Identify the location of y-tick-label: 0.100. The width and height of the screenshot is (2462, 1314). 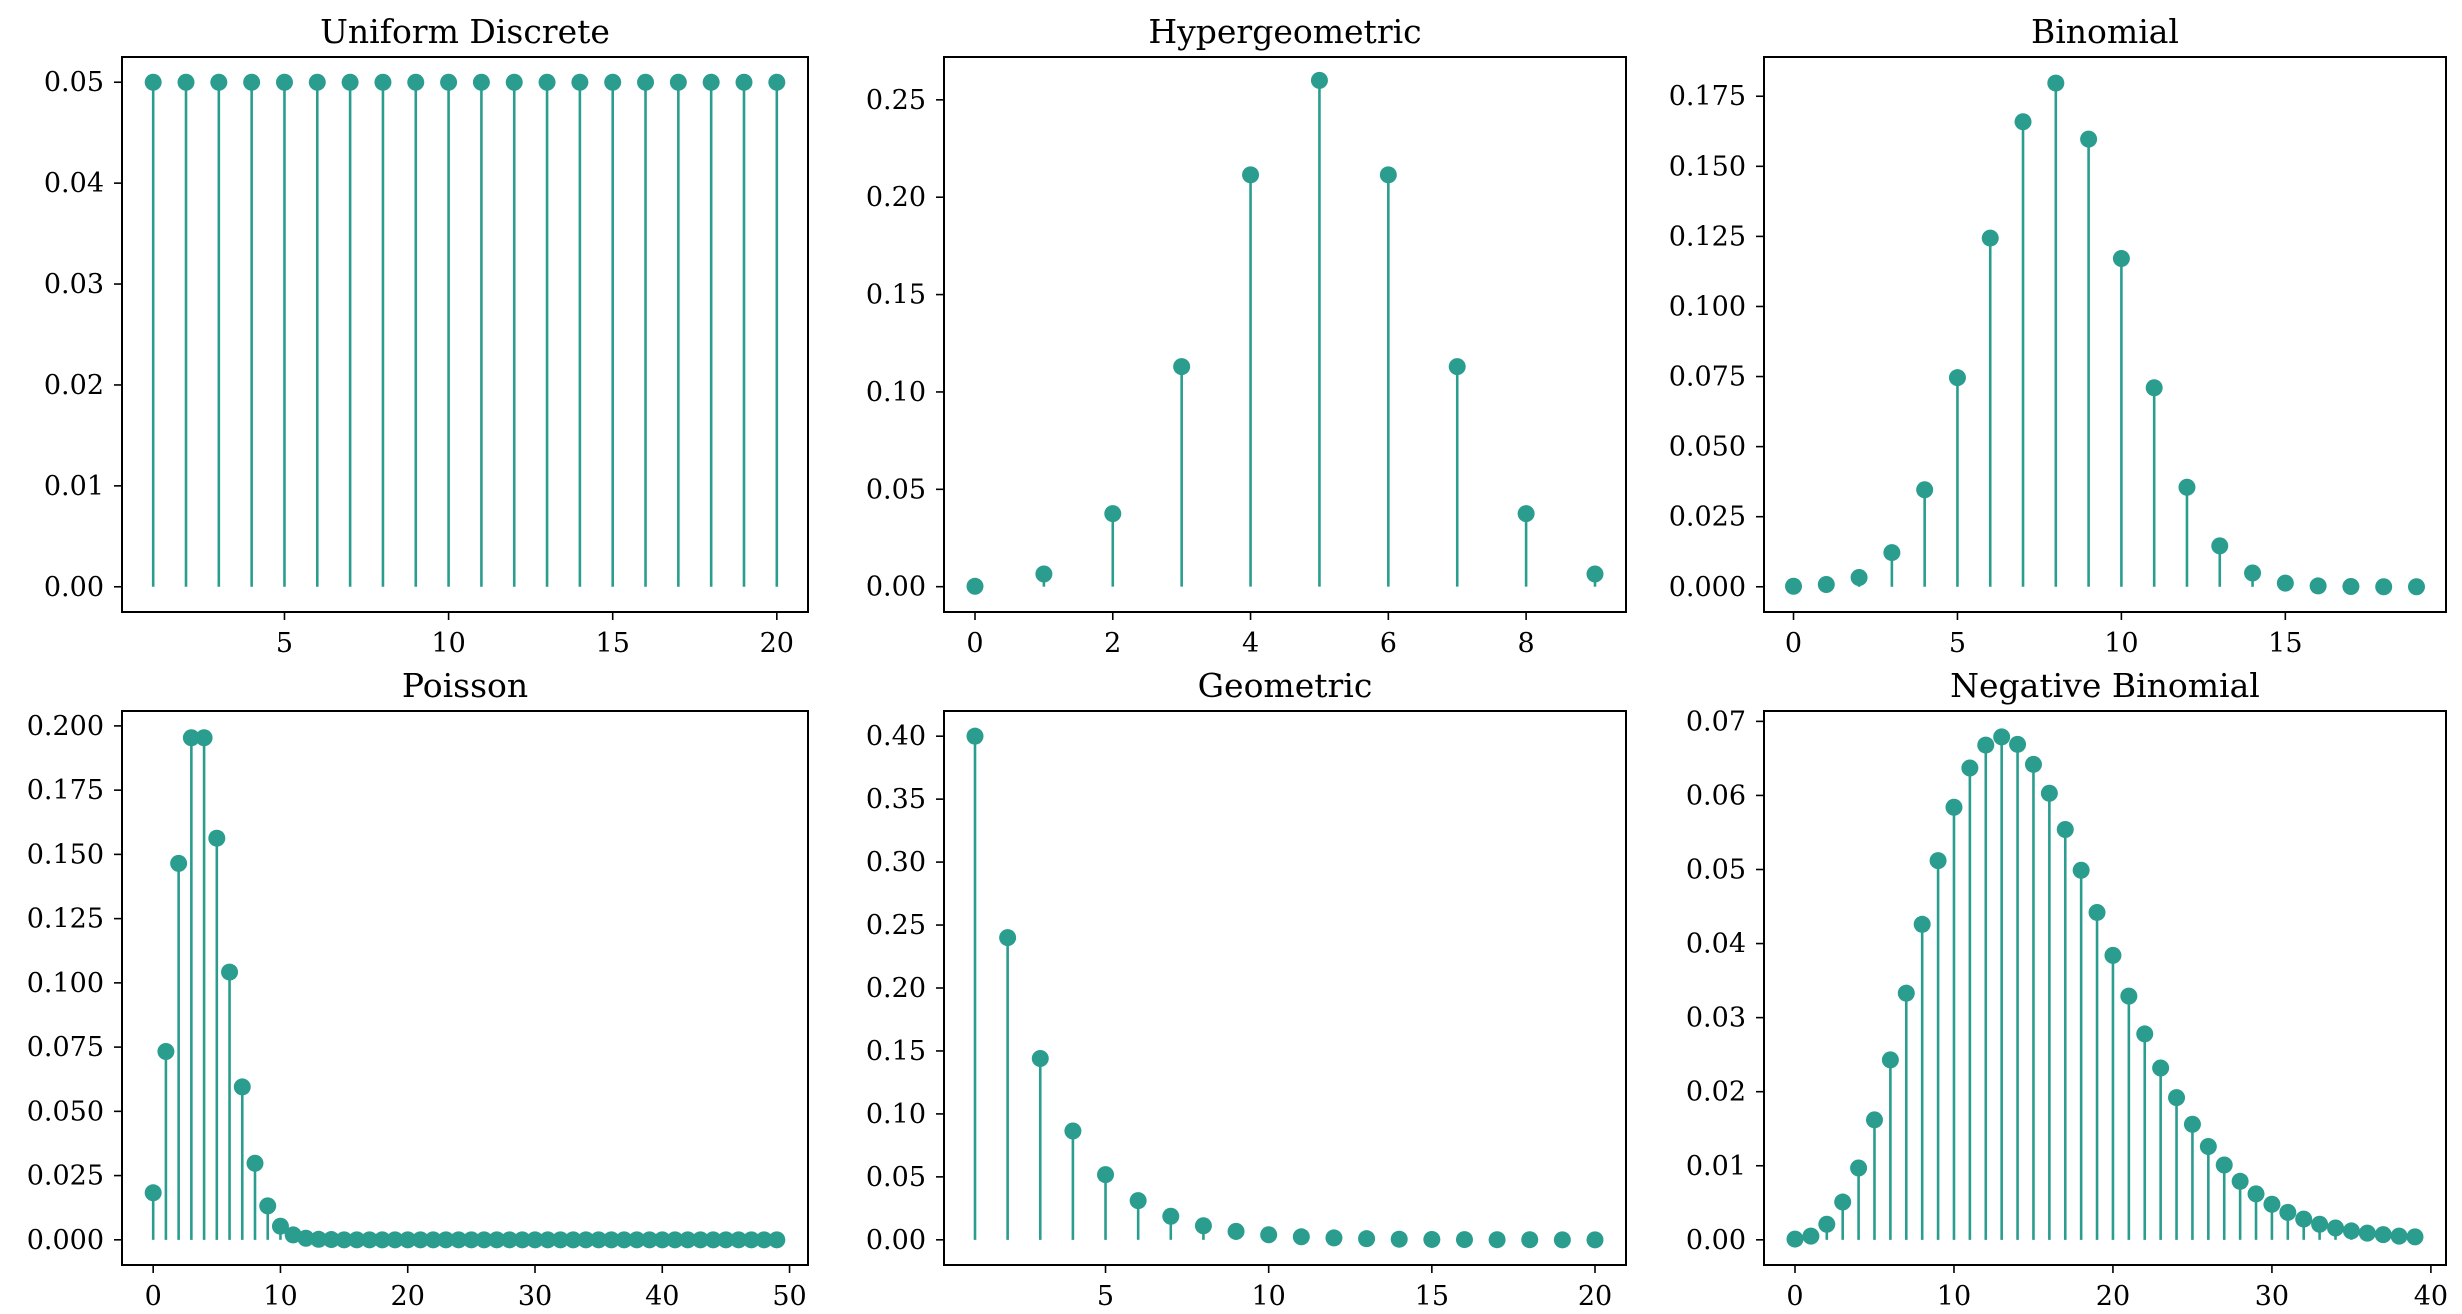
(65, 983).